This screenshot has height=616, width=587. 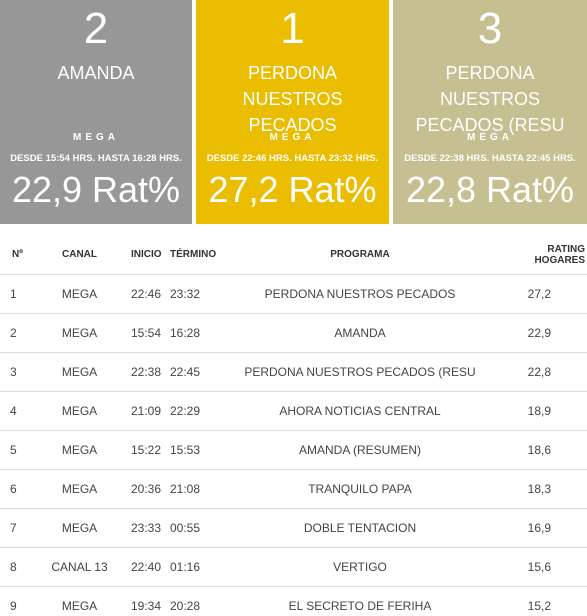 What do you see at coordinates (149, 528) in the screenshot?
I see `cell-start: 23:33` at bounding box center [149, 528].